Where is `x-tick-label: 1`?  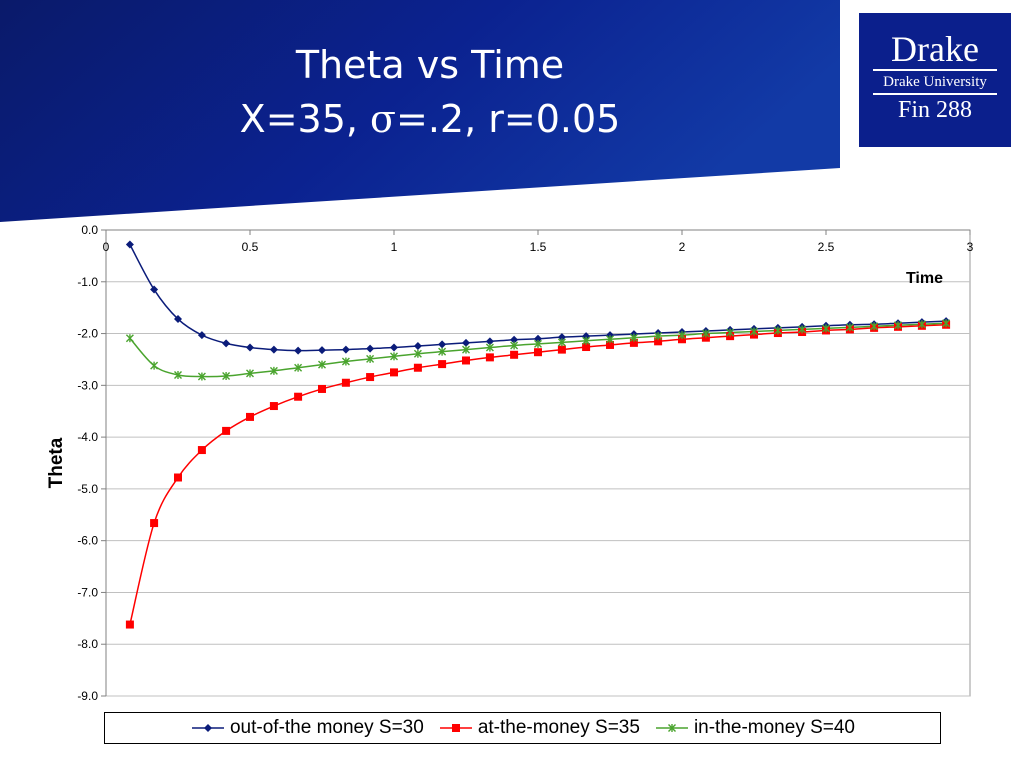 x-tick-label: 1 is located at coordinates (394, 247).